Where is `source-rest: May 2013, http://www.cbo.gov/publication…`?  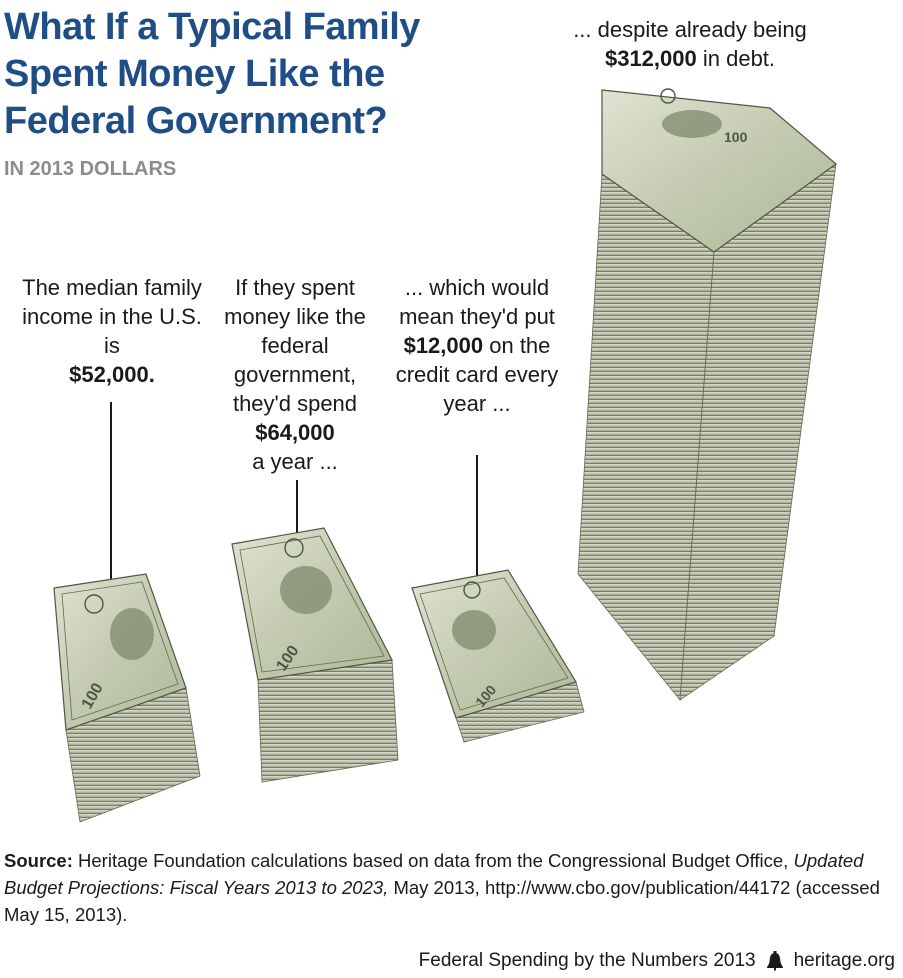 source-rest: May 2013, http://www.cbo.gov/publication… is located at coordinates (442, 901).